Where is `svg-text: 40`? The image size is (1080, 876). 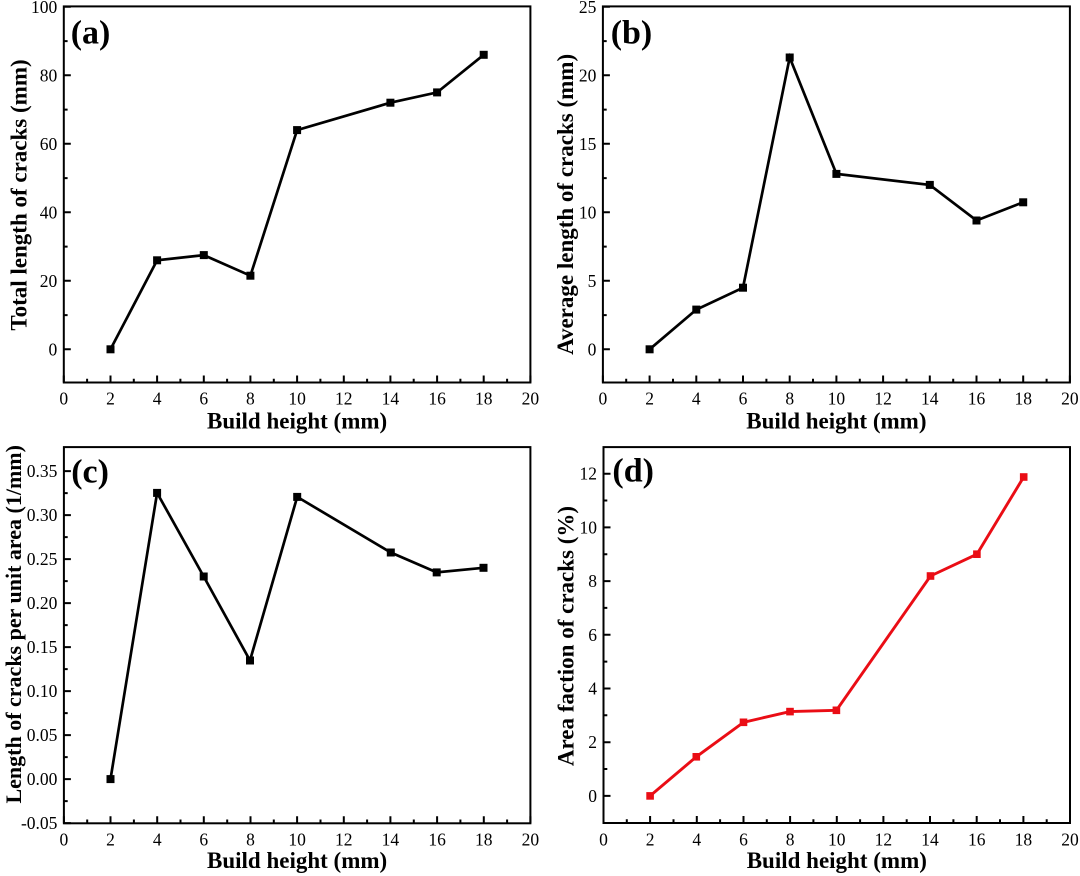
svg-text: 40 is located at coordinates (49, 212).